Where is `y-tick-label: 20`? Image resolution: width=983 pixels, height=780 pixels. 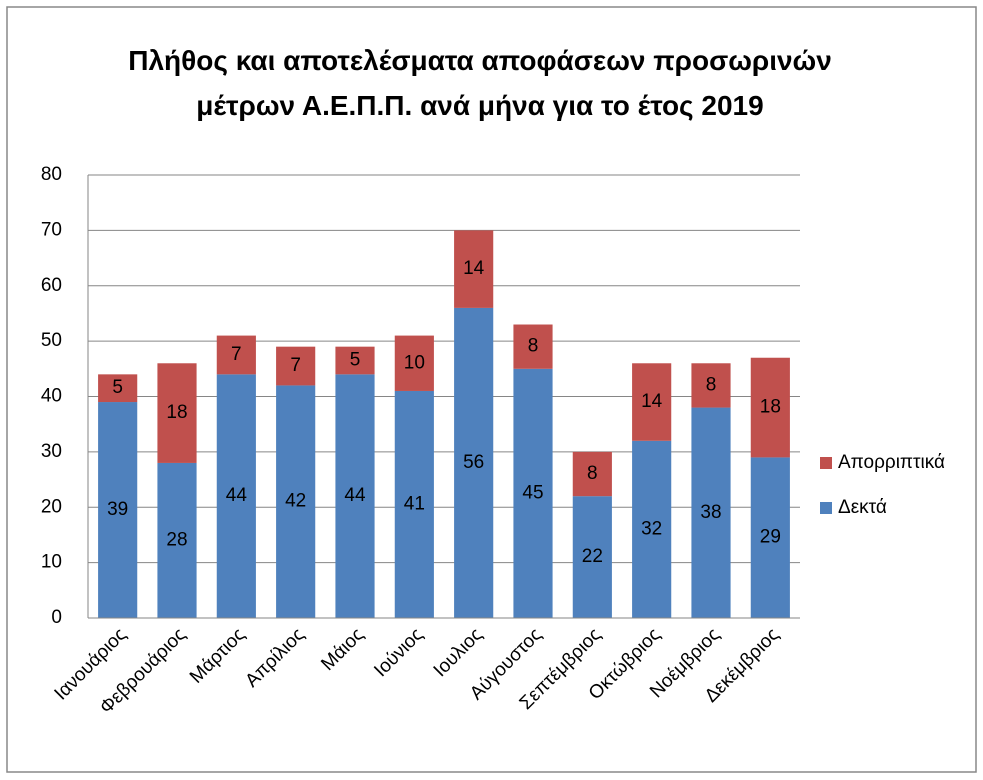 y-tick-label: 20 is located at coordinates (51, 506).